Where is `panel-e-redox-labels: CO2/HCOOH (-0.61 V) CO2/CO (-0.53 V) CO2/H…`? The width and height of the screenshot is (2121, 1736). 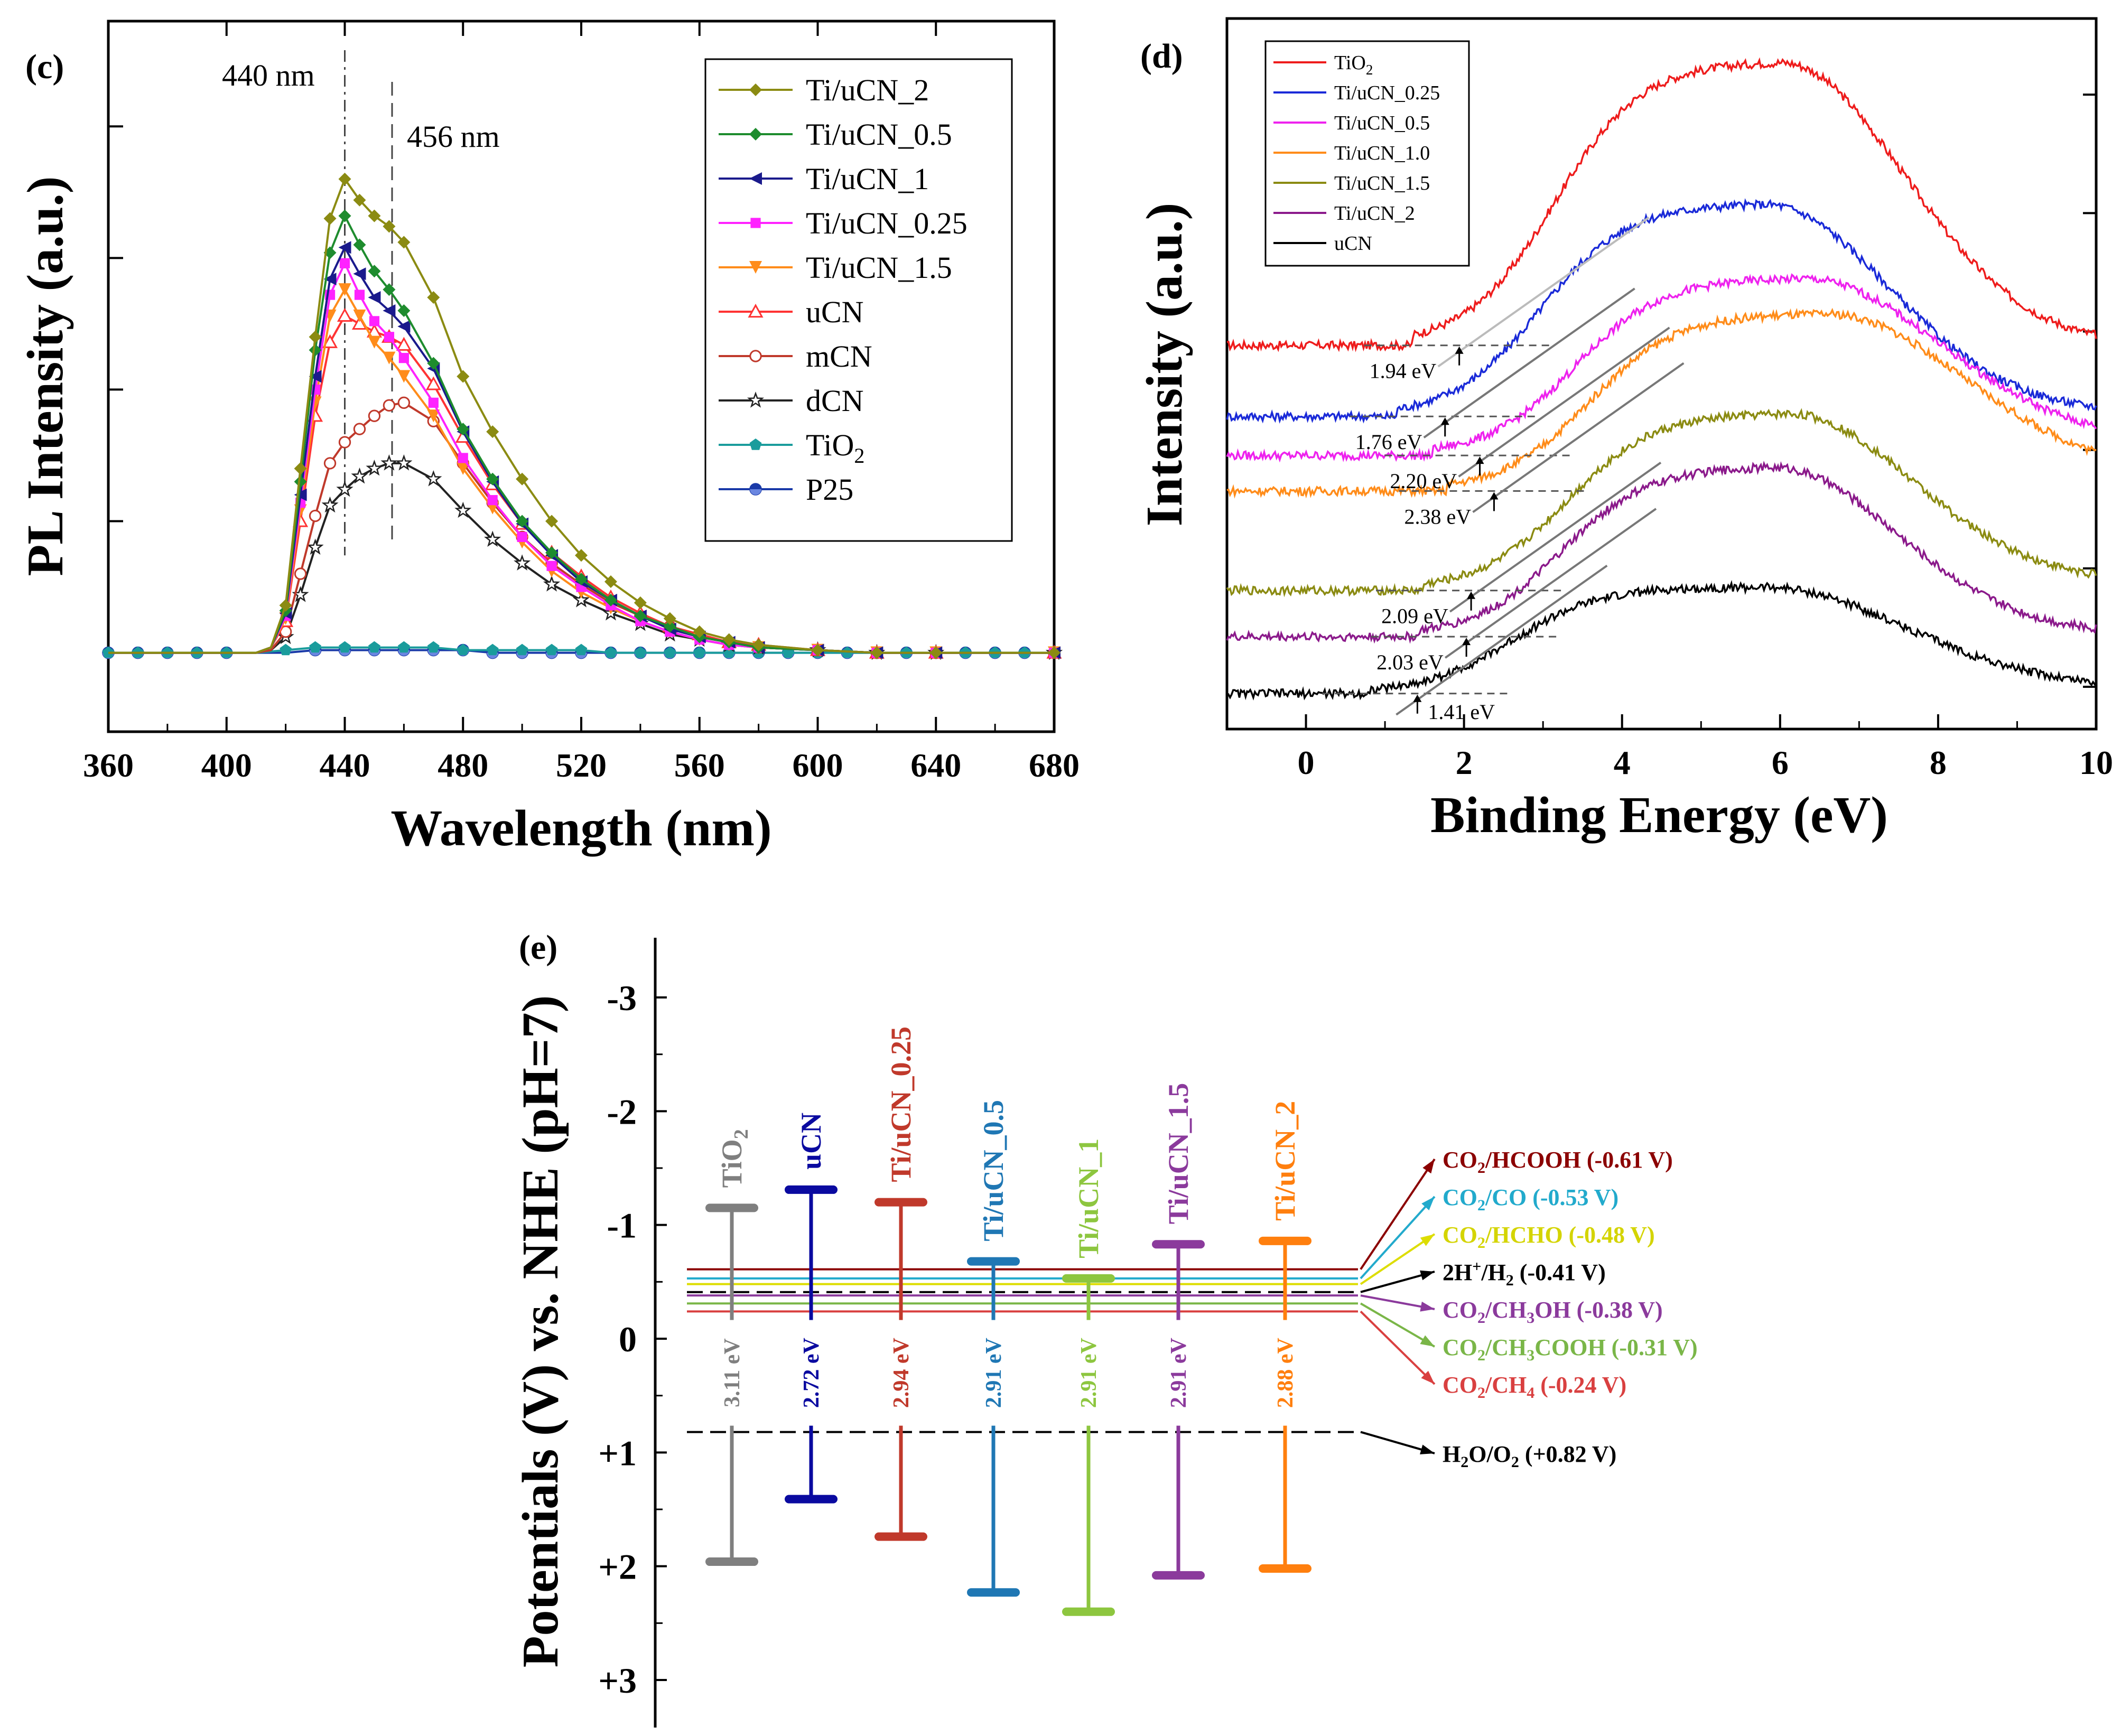
panel-e-redox-labels: CO2/HCOOH (-0.61 V) CO2/CO (-0.53 V) CO2/H… is located at coordinates (1571, 1309).